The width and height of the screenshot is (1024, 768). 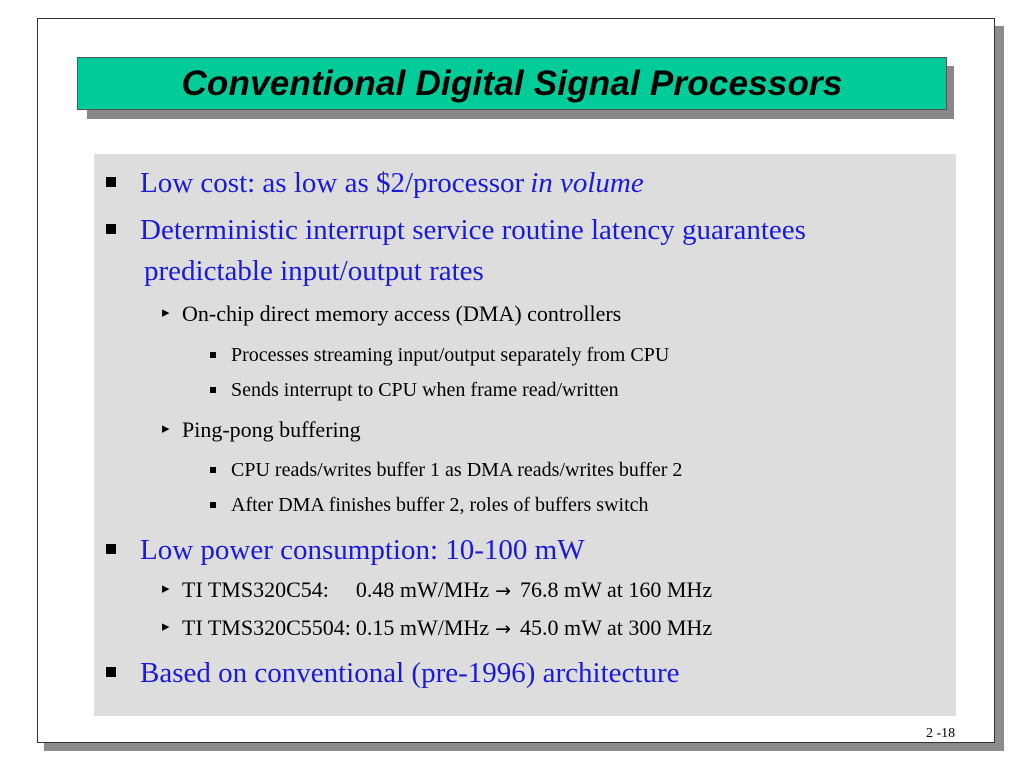 I want to click on page-number: 2 -18, so click(x=941, y=733).